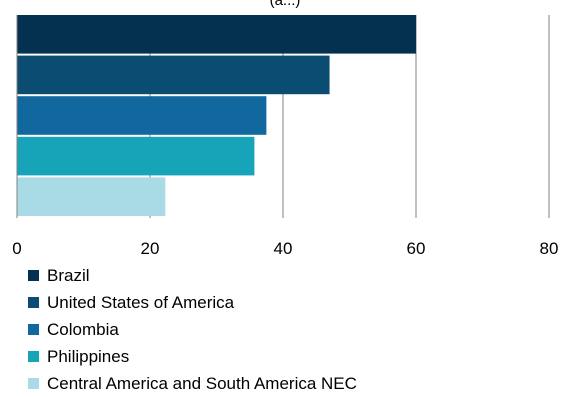  I want to click on legend-label: United States of America, so click(141, 302).